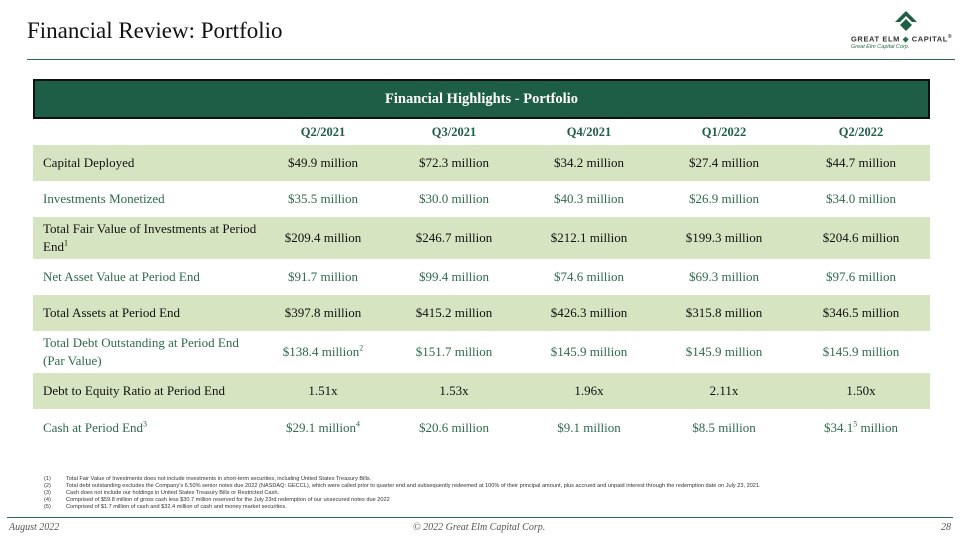  I want to click on footnote-ref: 5, so click(855, 424).